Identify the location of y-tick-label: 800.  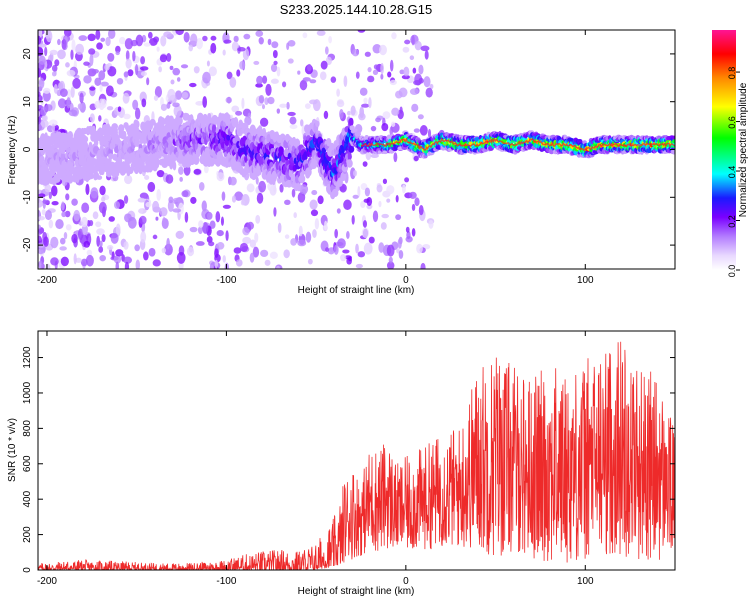
(27, 428).